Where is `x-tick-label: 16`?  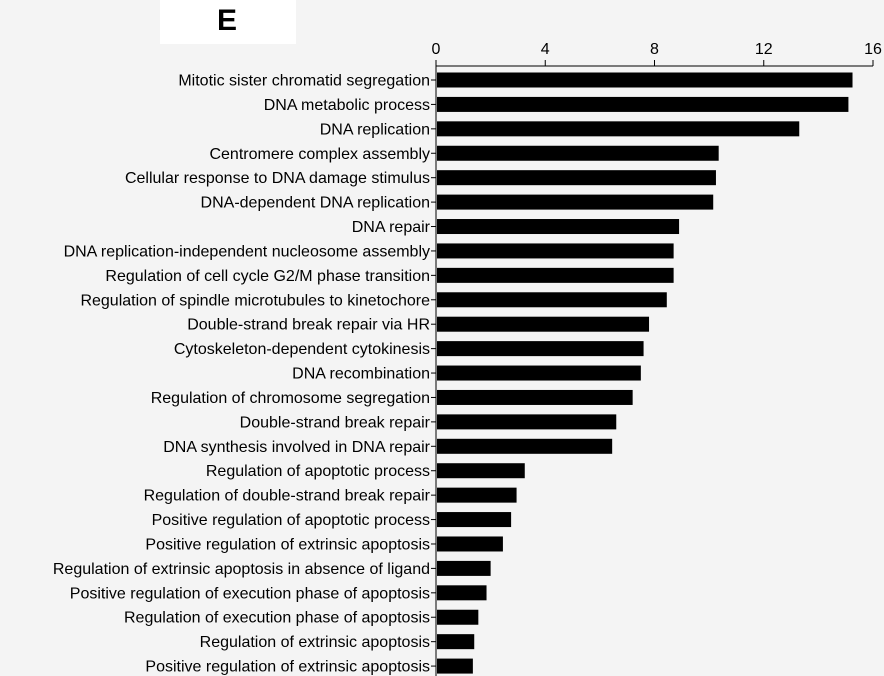
x-tick-label: 16 is located at coordinates (873, 49).